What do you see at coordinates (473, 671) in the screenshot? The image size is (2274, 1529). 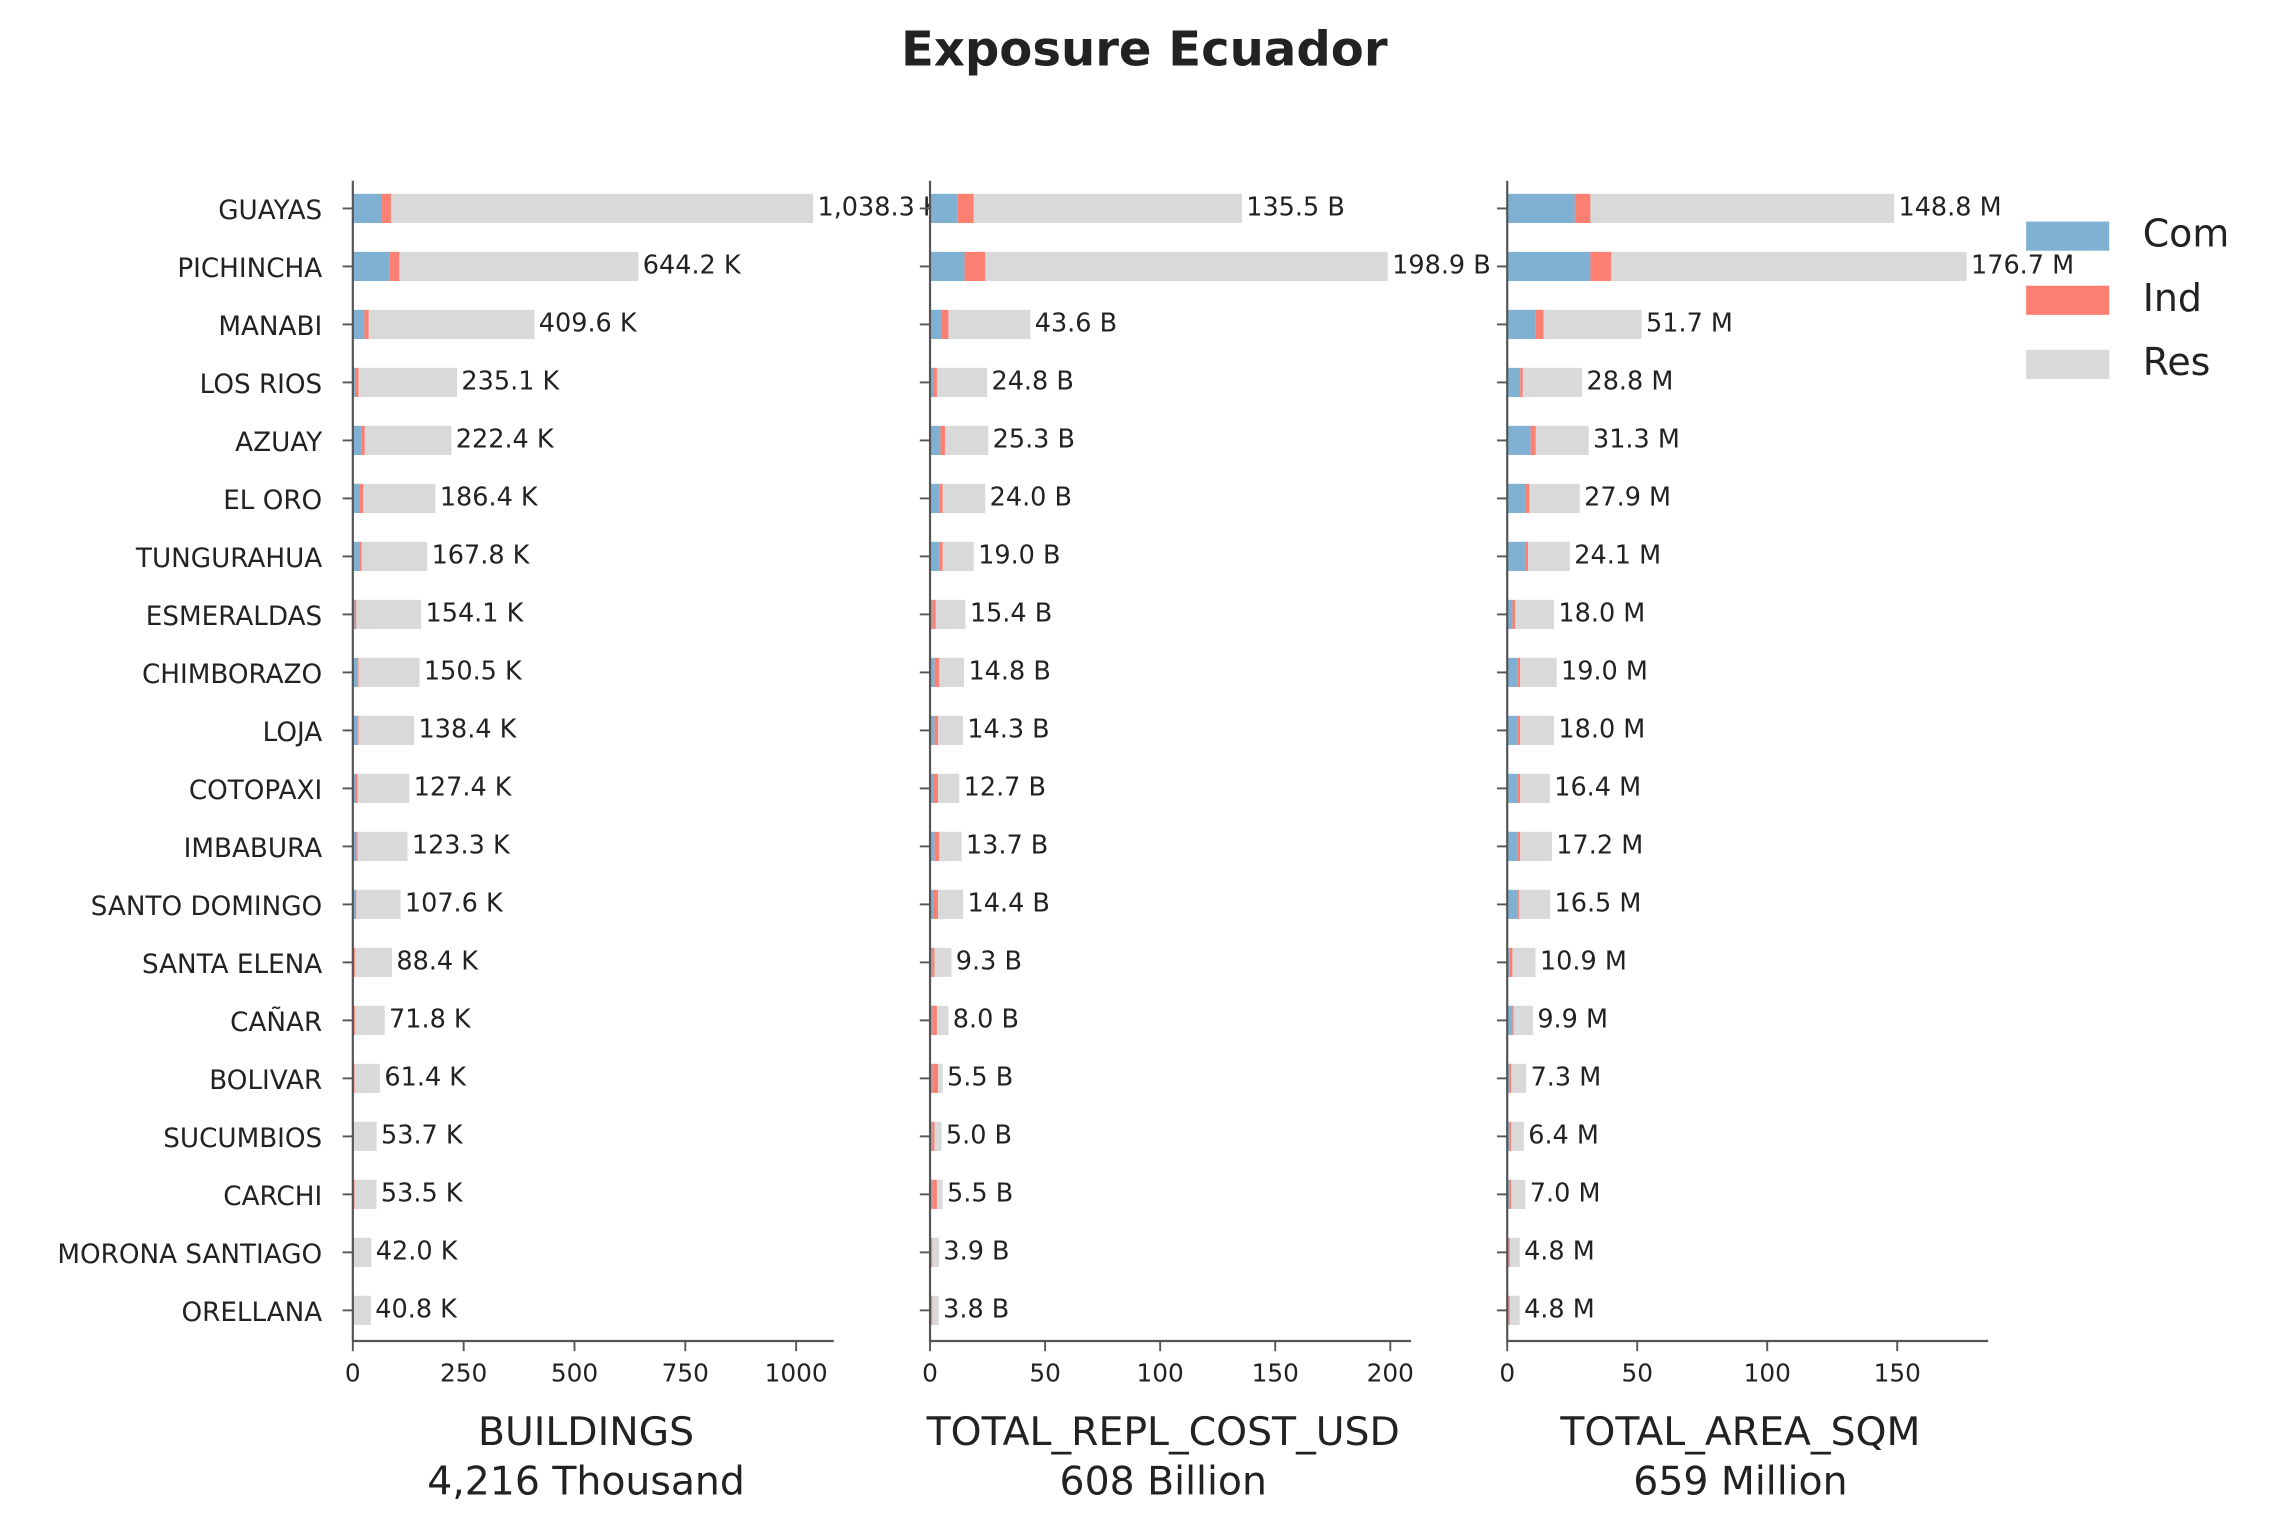 I see `total-label: 150.5 K` at bounding box center [473, 671].